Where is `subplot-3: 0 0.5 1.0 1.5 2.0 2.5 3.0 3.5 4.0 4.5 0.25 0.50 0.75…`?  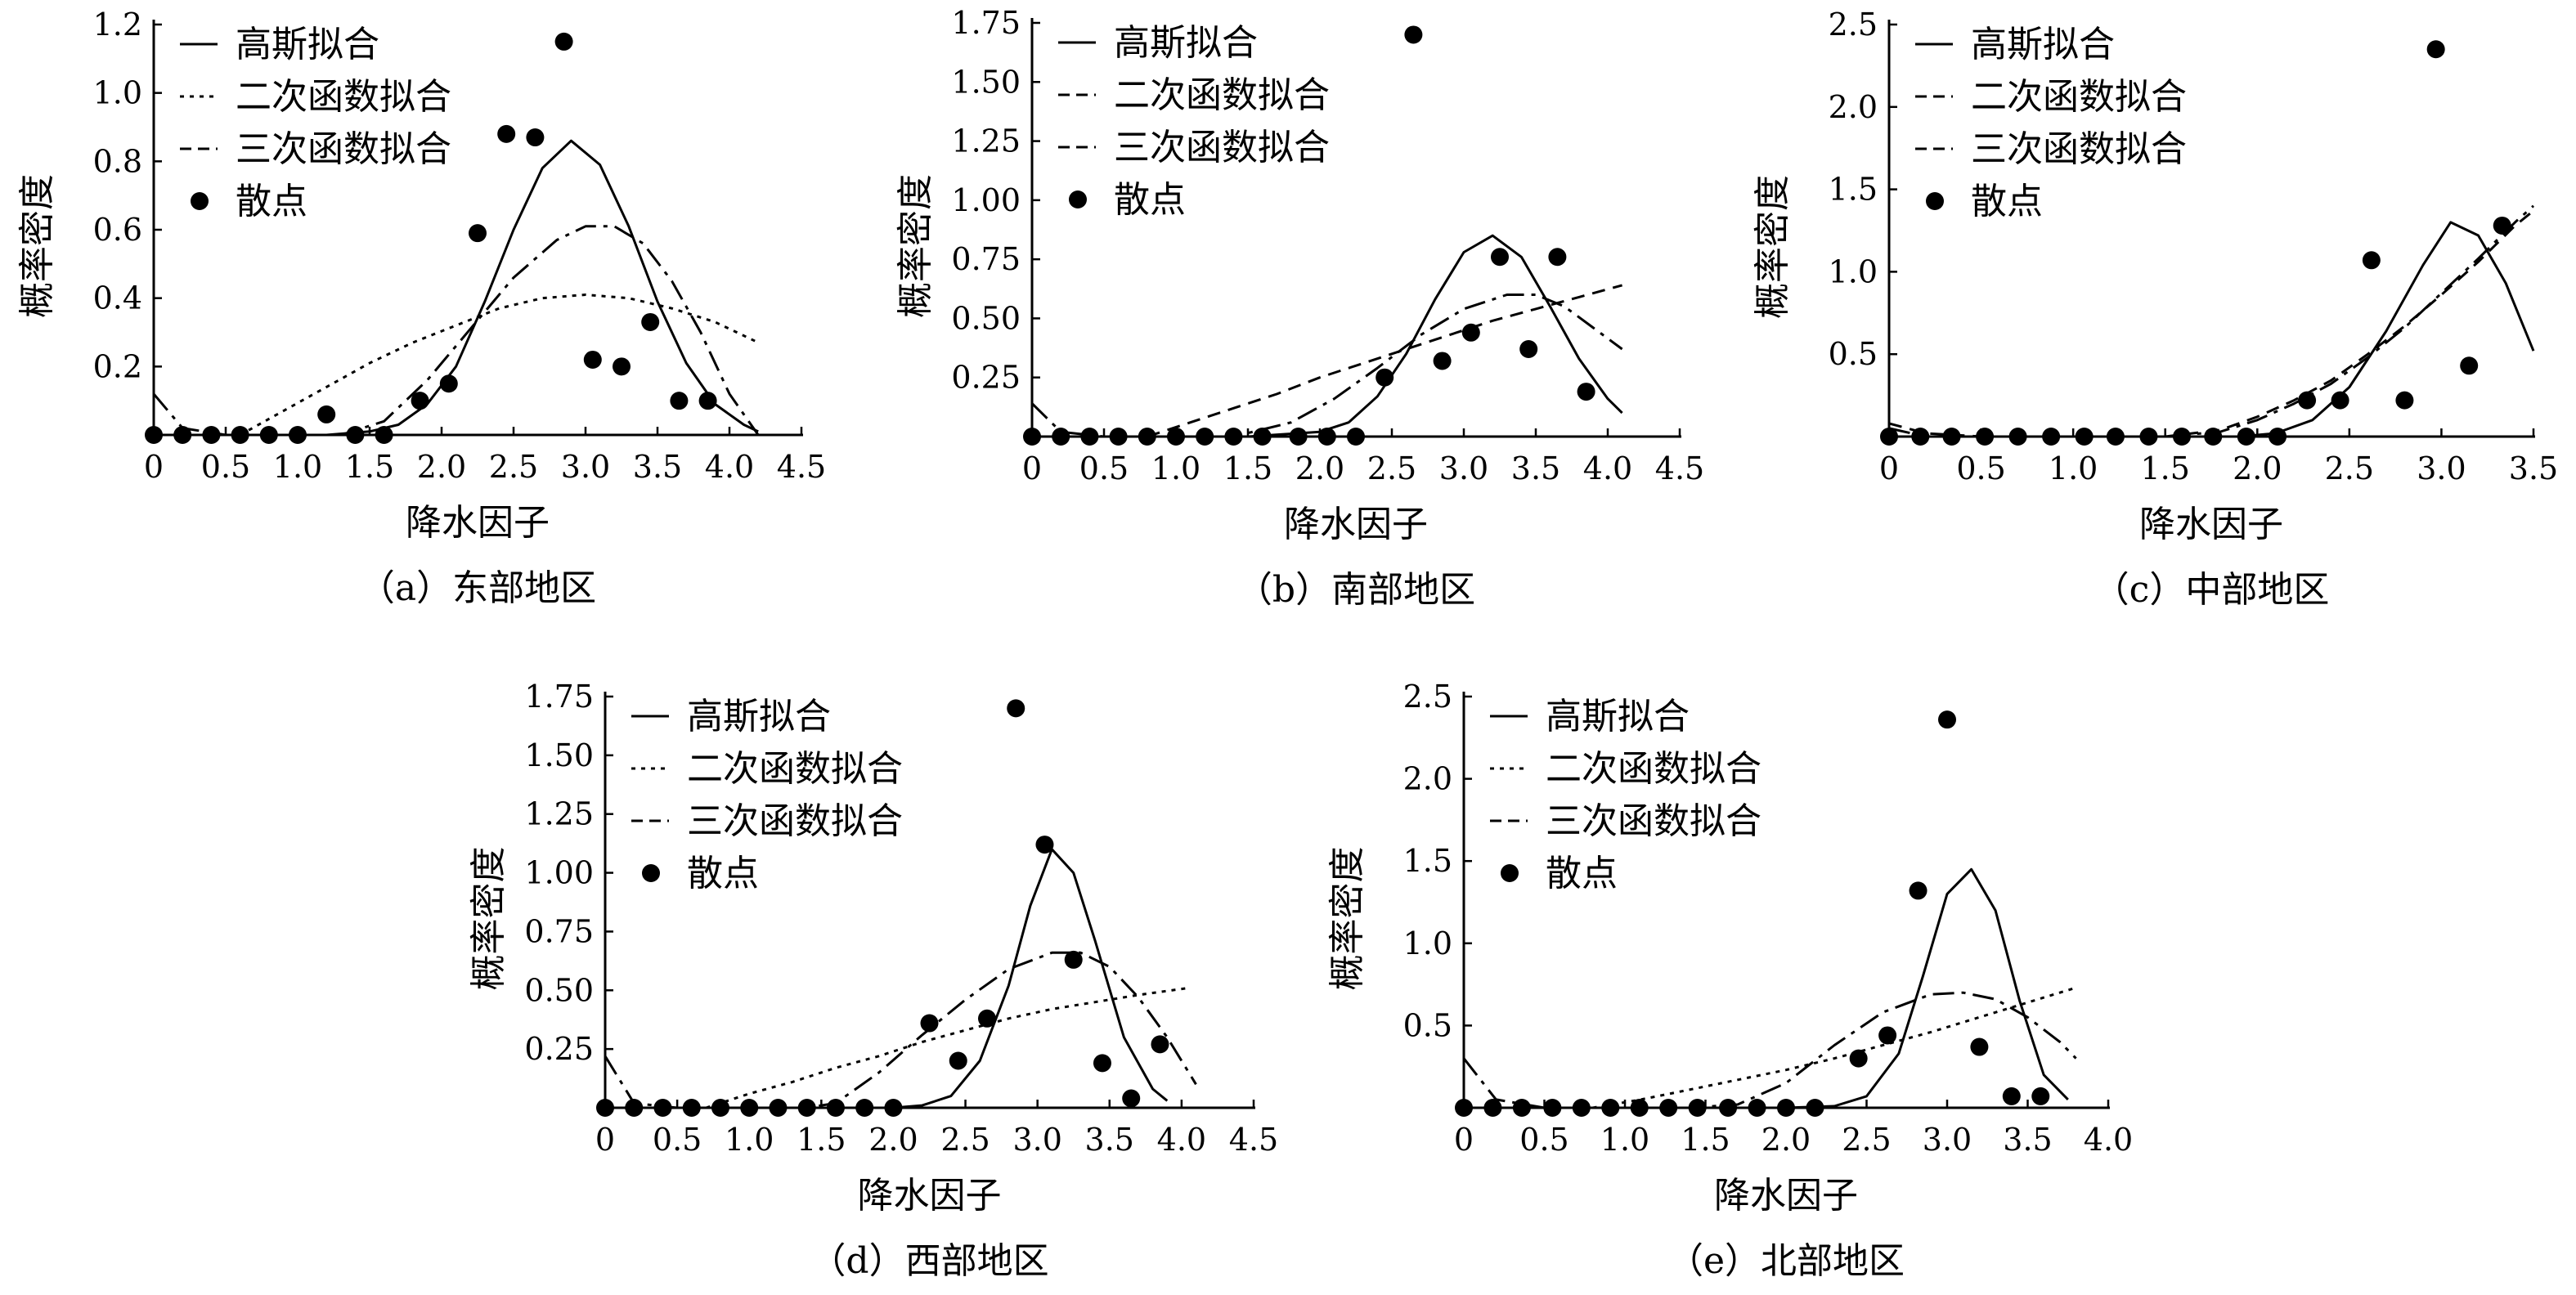 subplot-3: 0 0.5 1.0 1.5 2.0 2.5 3.0 3.5 4.0 4.5 0.25 0.50 0.75… is located at coordinates (873, 980).